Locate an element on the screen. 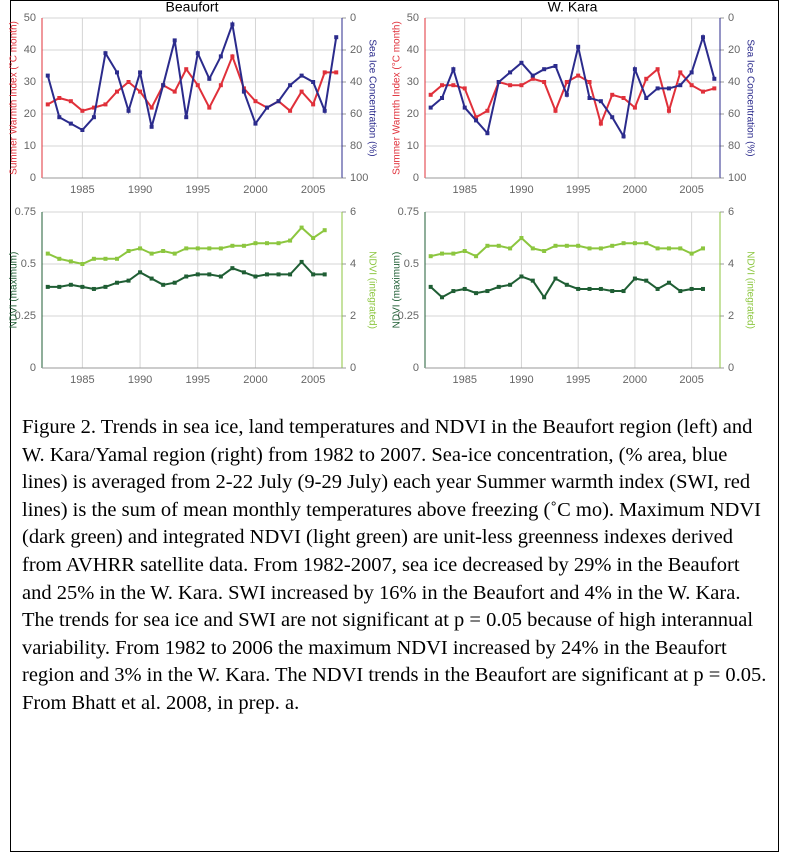 Image resolution: width=786 pixels, height=858 pixels. y2-axis-label: Sea Ice Concentration (%) is located at coordinates (371, 97).